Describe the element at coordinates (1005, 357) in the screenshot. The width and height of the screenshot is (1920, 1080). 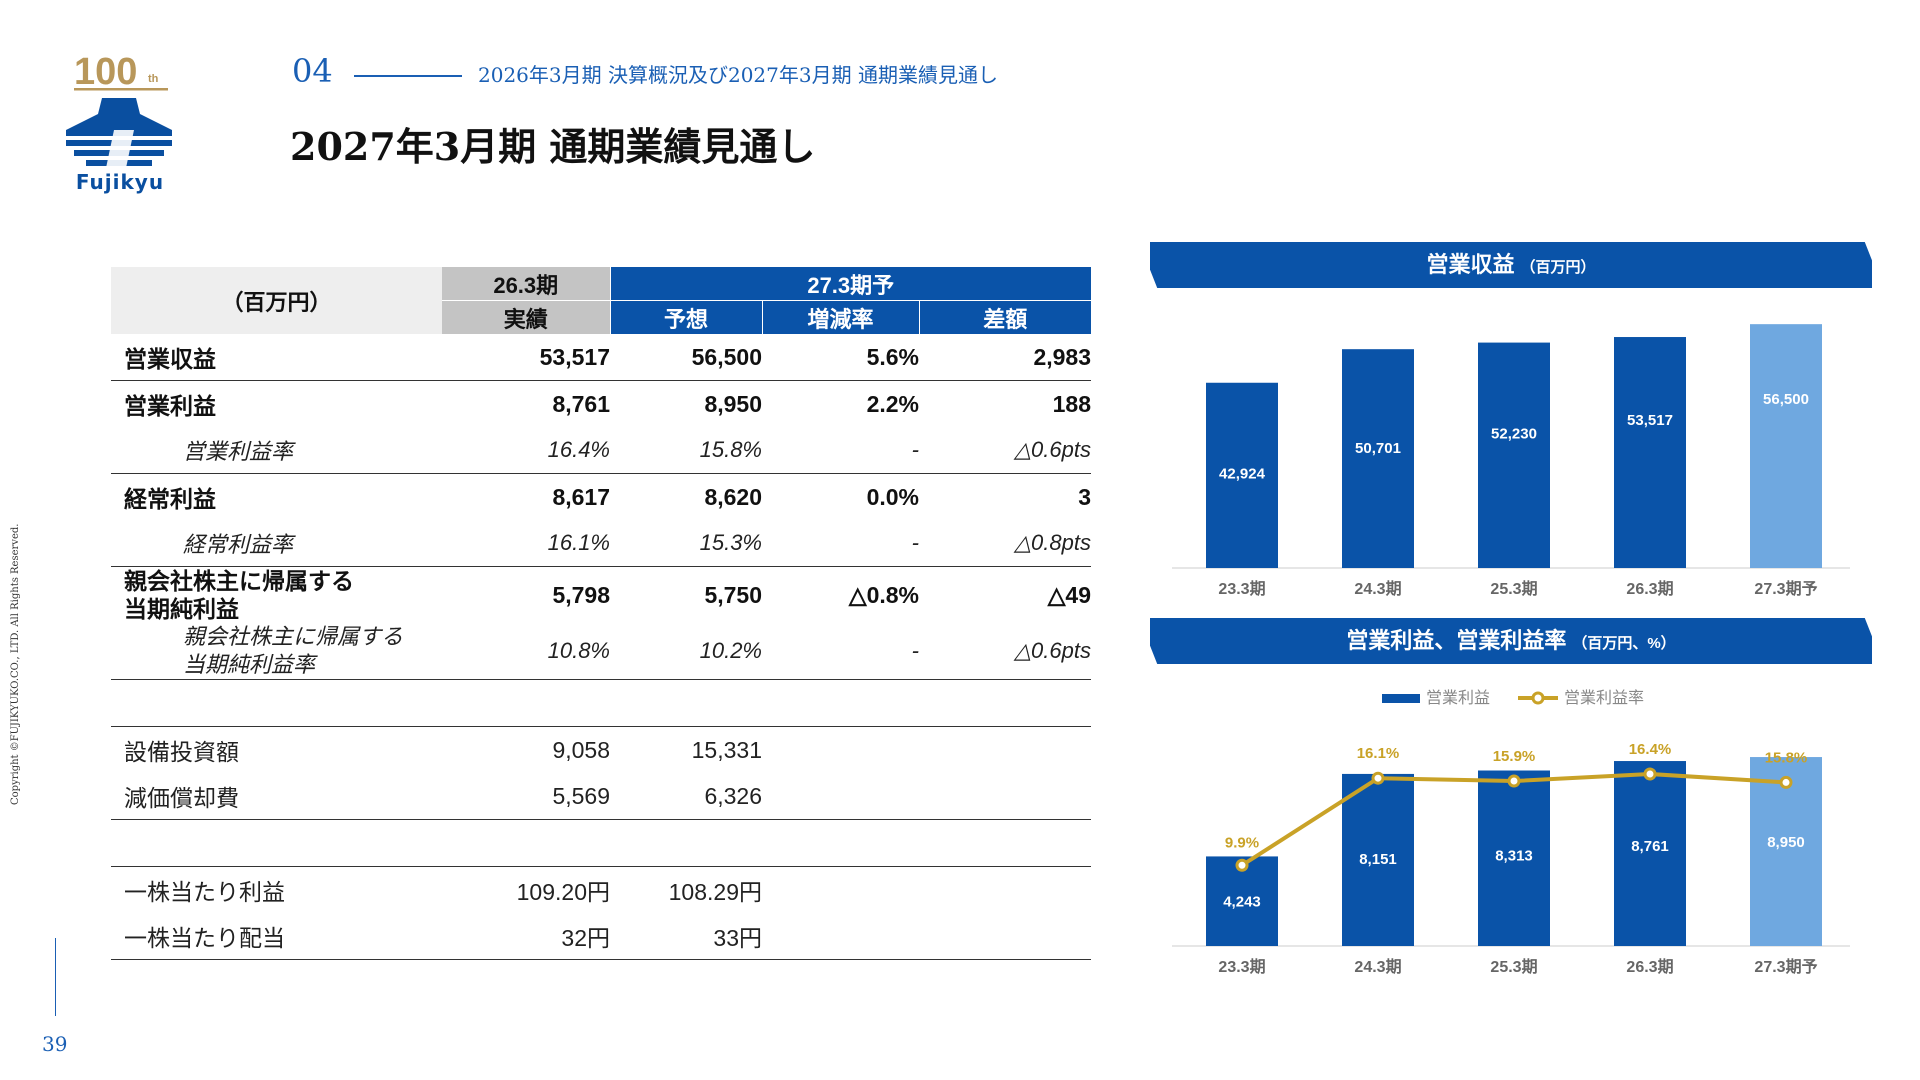
I see `cell-diff: 2,983` at that location.